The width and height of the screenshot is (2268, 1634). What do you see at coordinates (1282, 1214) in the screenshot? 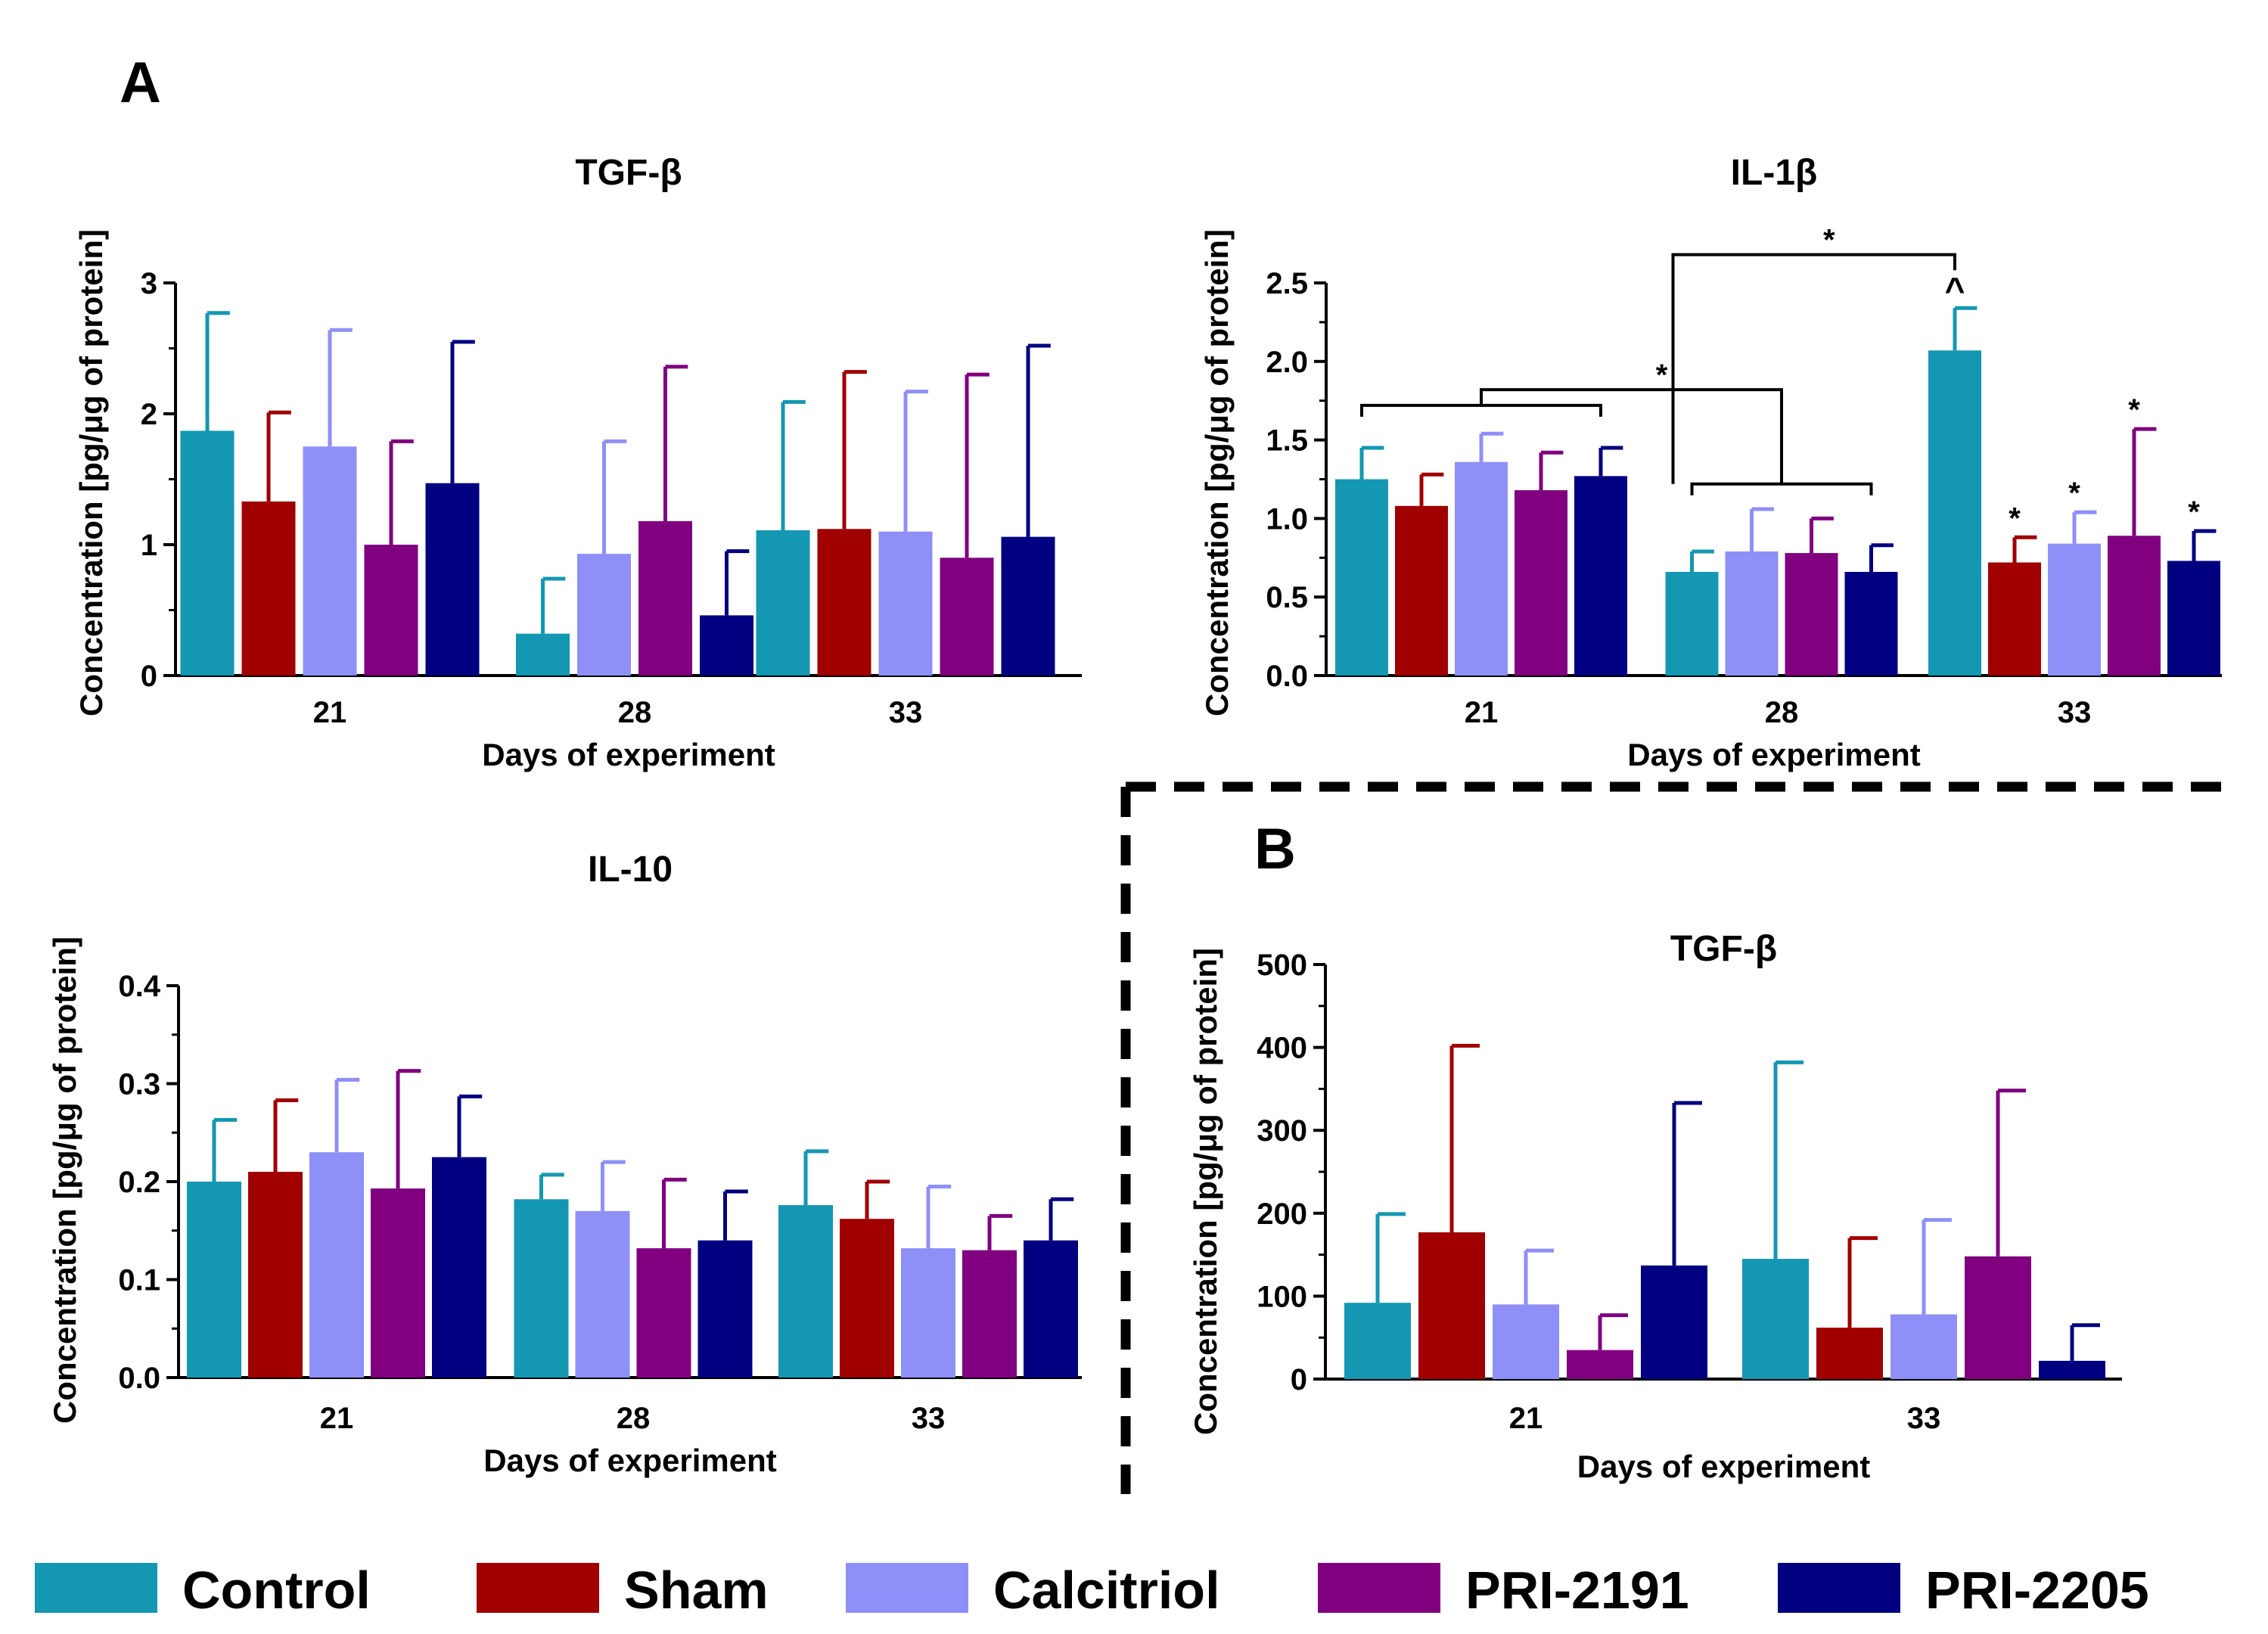
I see `y-tick-label: 200` at bounding box center [1282, 1214].